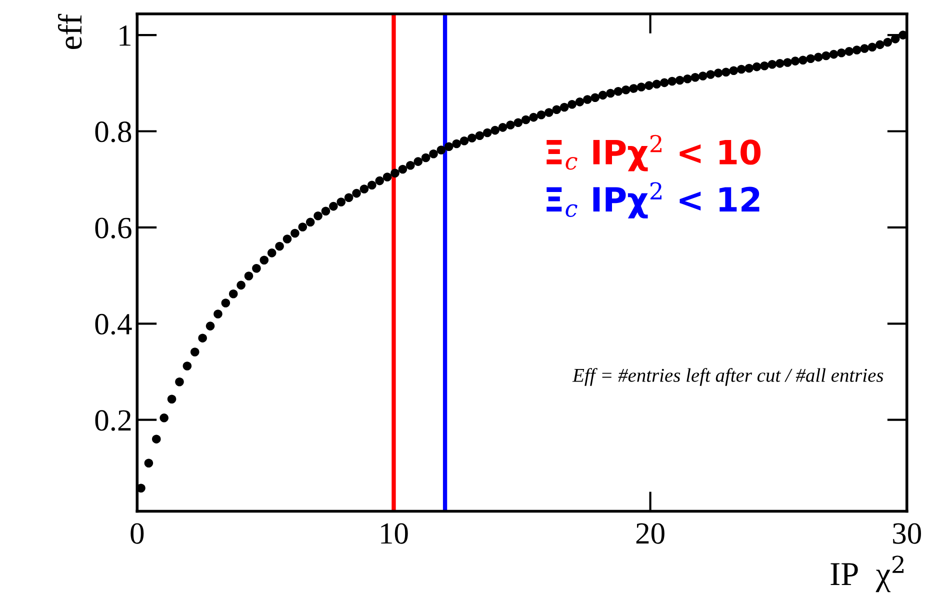  What do you see at coordinates (728, 377) in the screenshot?
I see `annotation: Eff = #entries left after cut / #all entries` at bounding box center [728, 377].